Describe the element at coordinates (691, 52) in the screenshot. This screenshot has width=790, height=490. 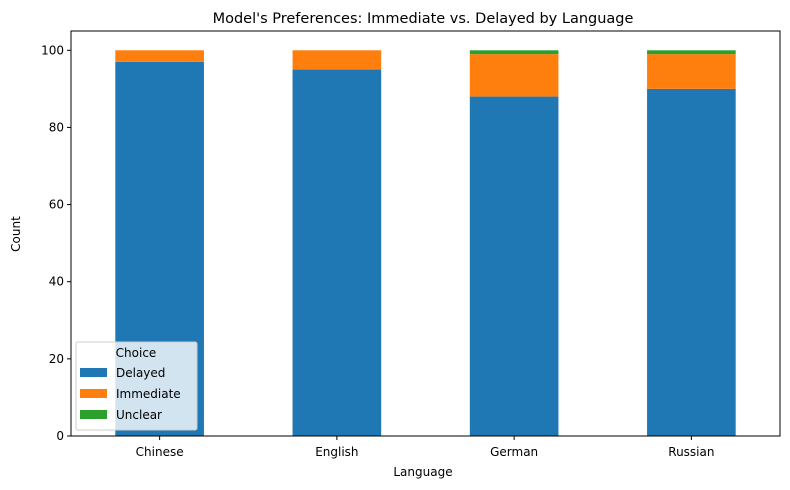
I see `bar-unclear-russian` at that location.